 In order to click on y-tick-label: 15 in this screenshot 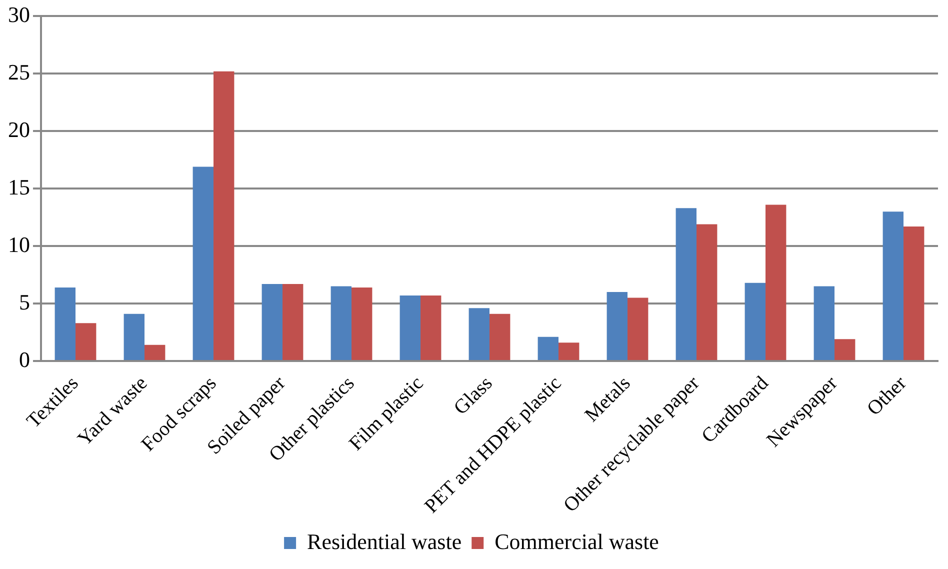, I will do `click(19, 187)`.